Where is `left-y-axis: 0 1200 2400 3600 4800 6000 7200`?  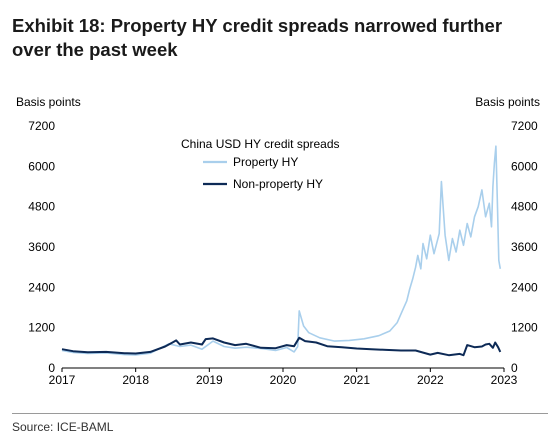
left-y-axis: 0 1200 2400 3600 4800 6000 7200 is located at coordinates (41, 247).